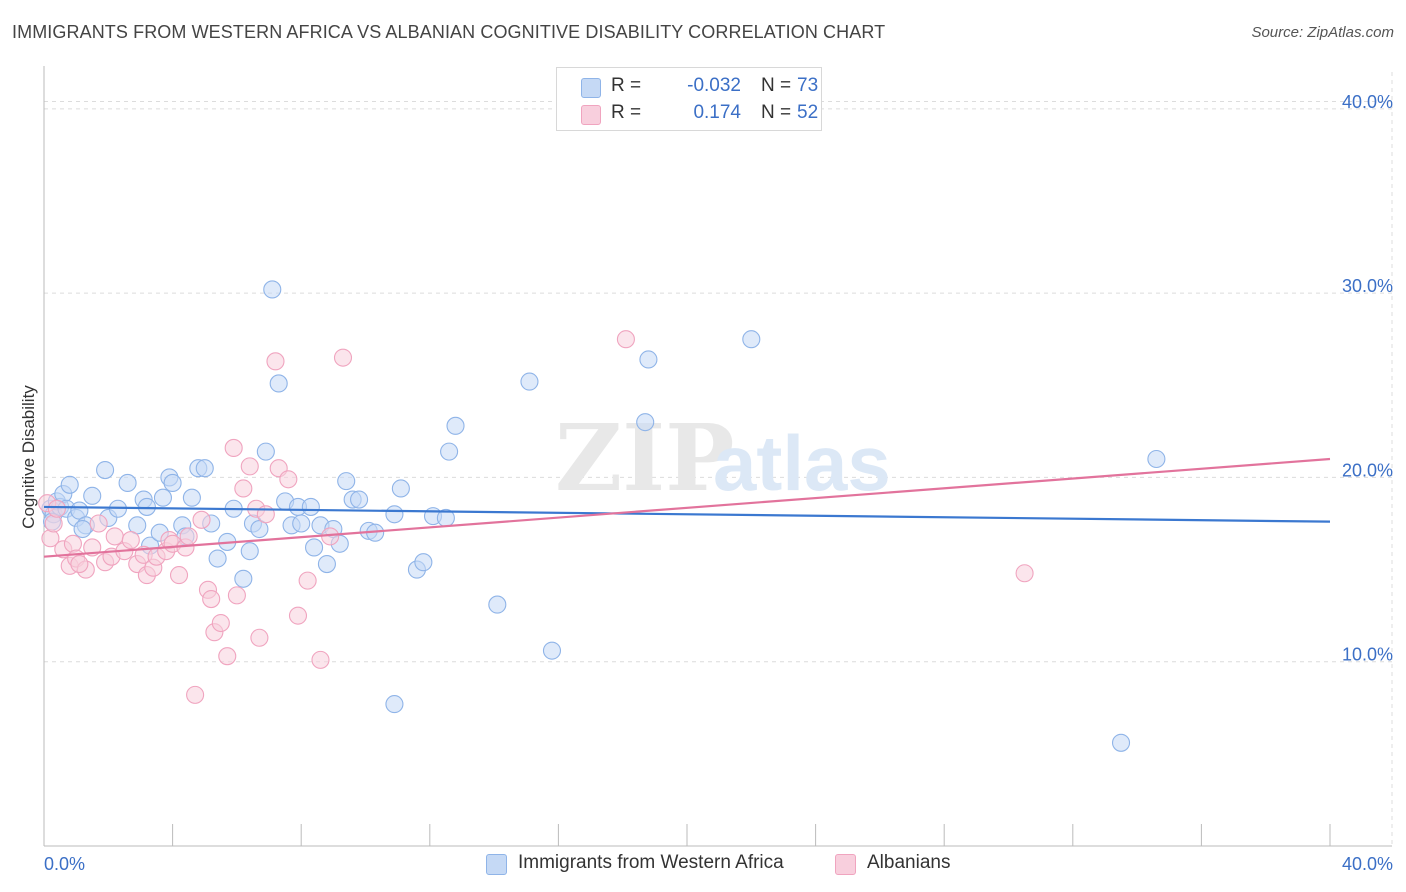 The image size is (1406, 892). Describe the element at coordinates (1367, 286) in the screenshot. I see `y-tick-label: 30.0%` at that location.